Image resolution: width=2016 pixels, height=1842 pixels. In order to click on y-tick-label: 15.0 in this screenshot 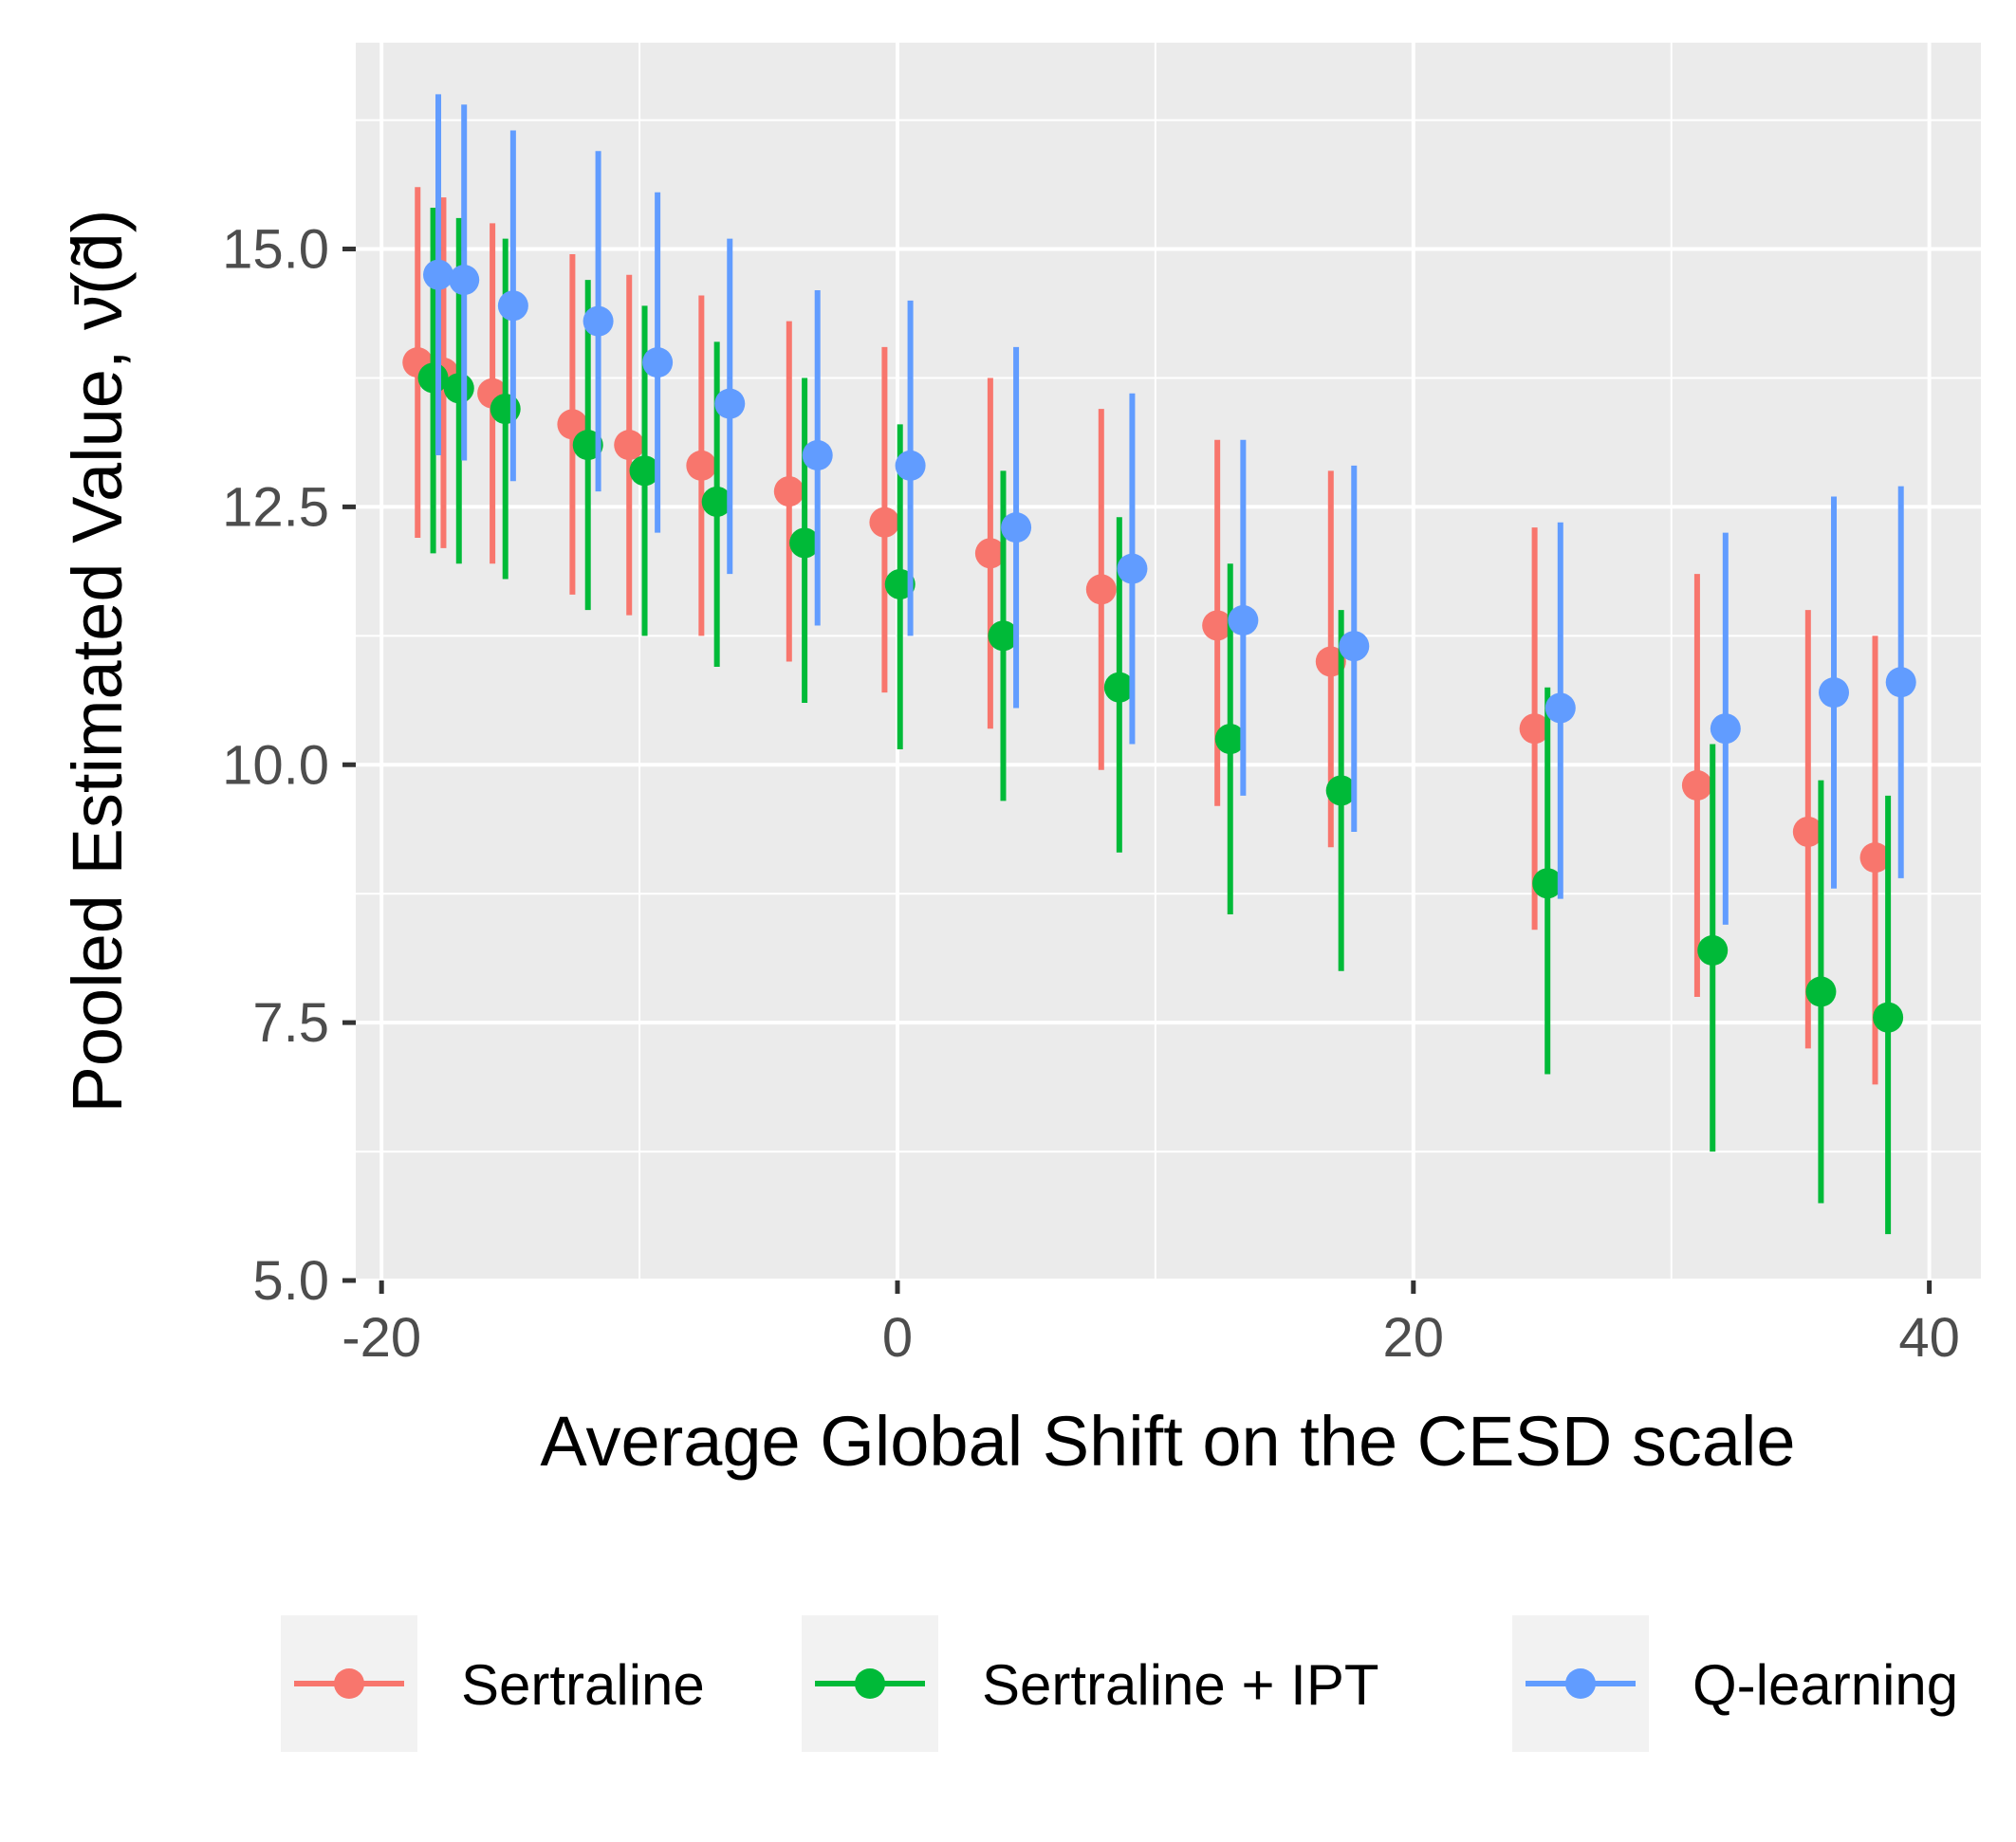, I will do `click(275, 250)`.